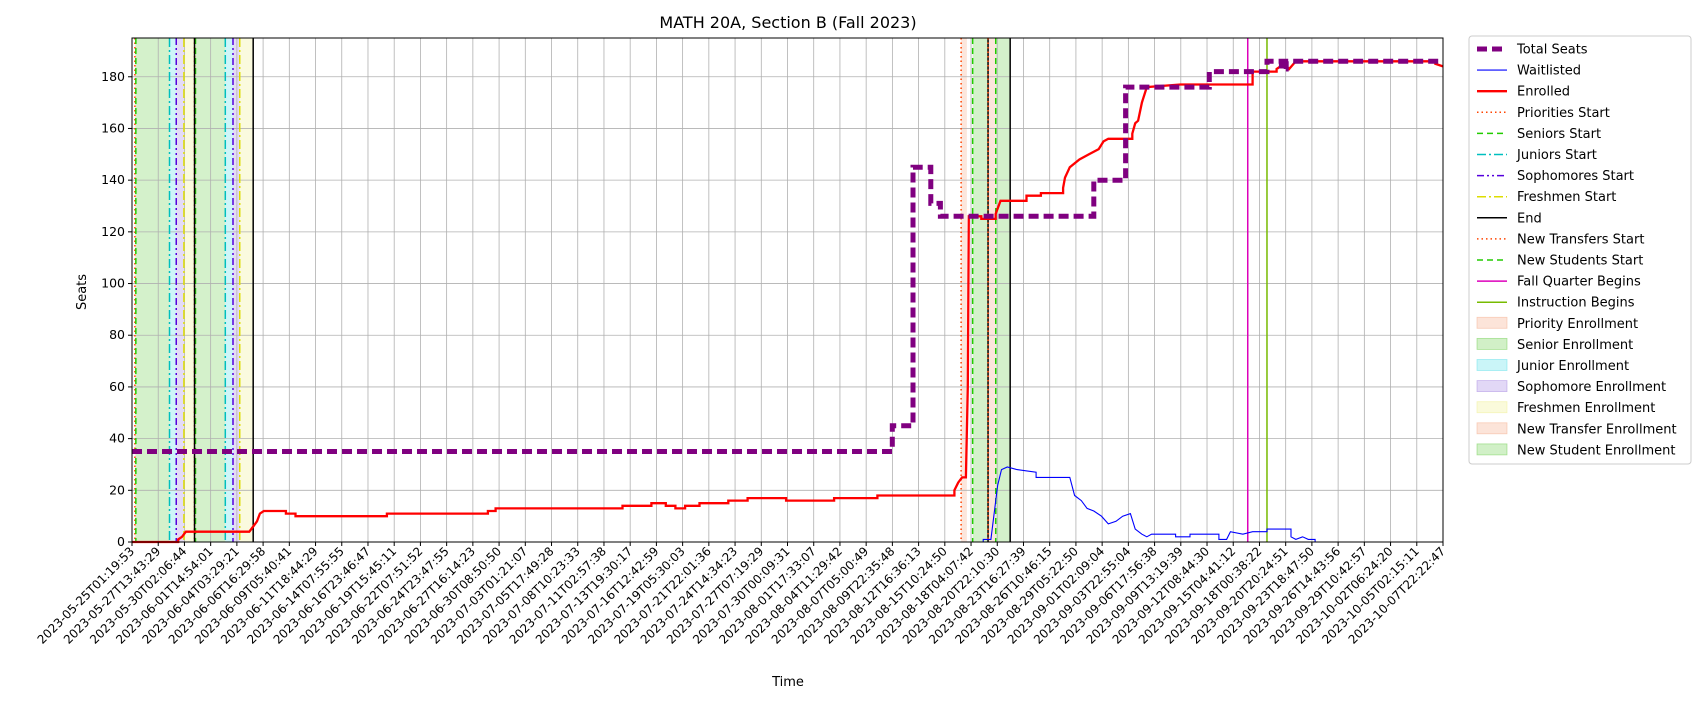 The height and width of the screenshot is (704, 1700). What do you see at coordinates (1492, 449) in the screenshot?
I see `legend-swatch-new-student-enrollment` at bounding box center [1492, 449].